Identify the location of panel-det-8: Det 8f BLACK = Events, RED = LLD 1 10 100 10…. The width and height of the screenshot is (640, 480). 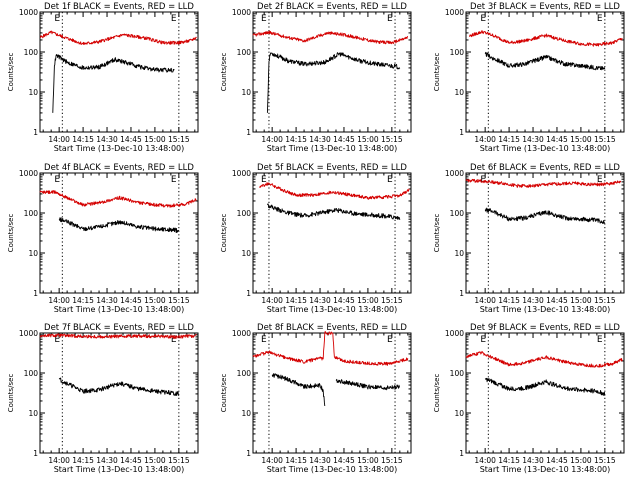
(316, 398).